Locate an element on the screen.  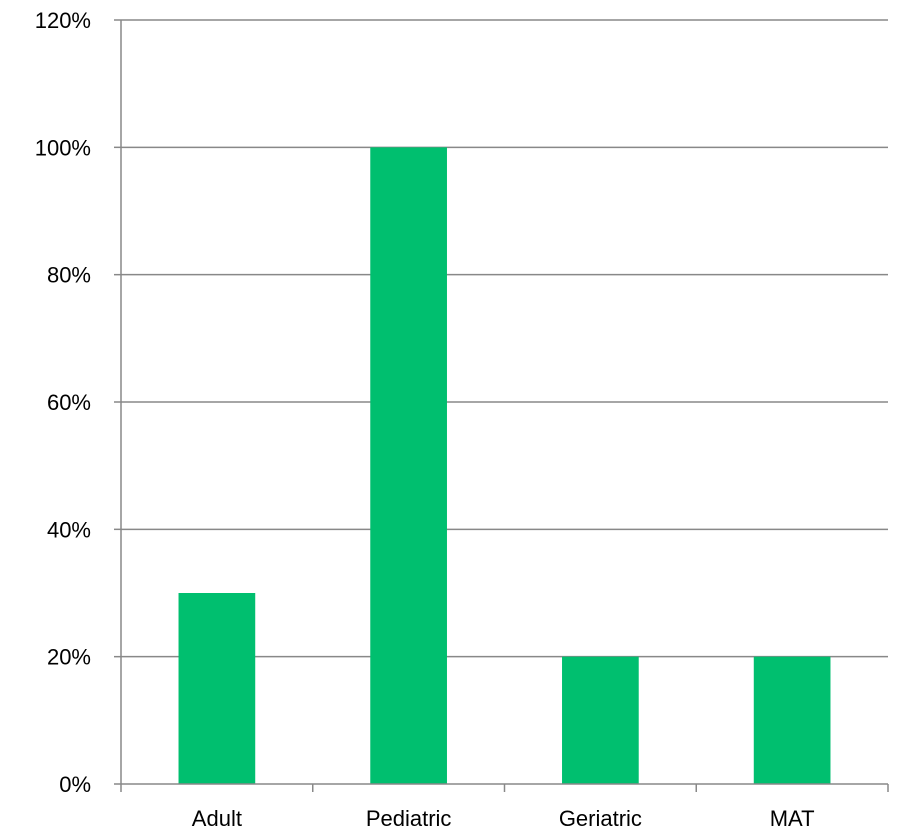
x-tick-label: MAT is located at coordinates (792, 818).